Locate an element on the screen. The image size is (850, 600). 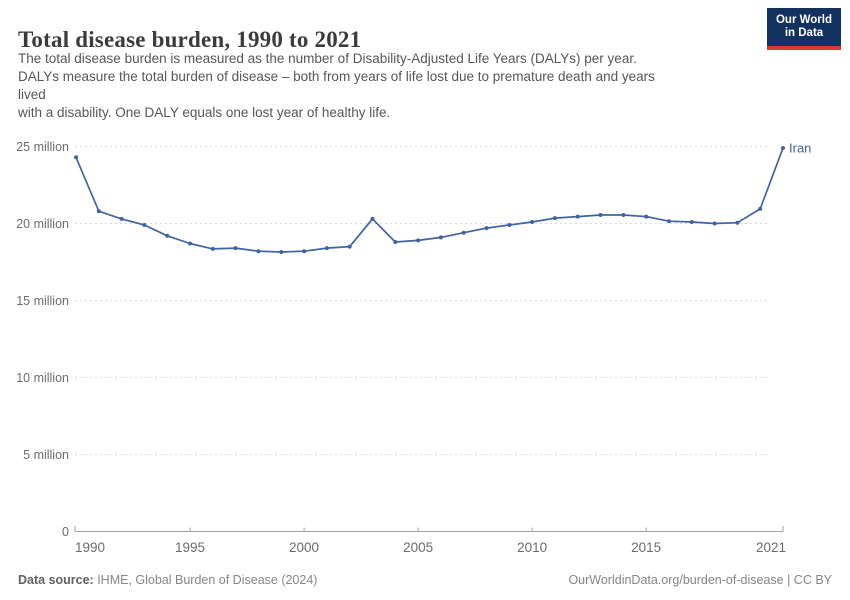
entity-label: Iran is located at coordinates (800, 148).